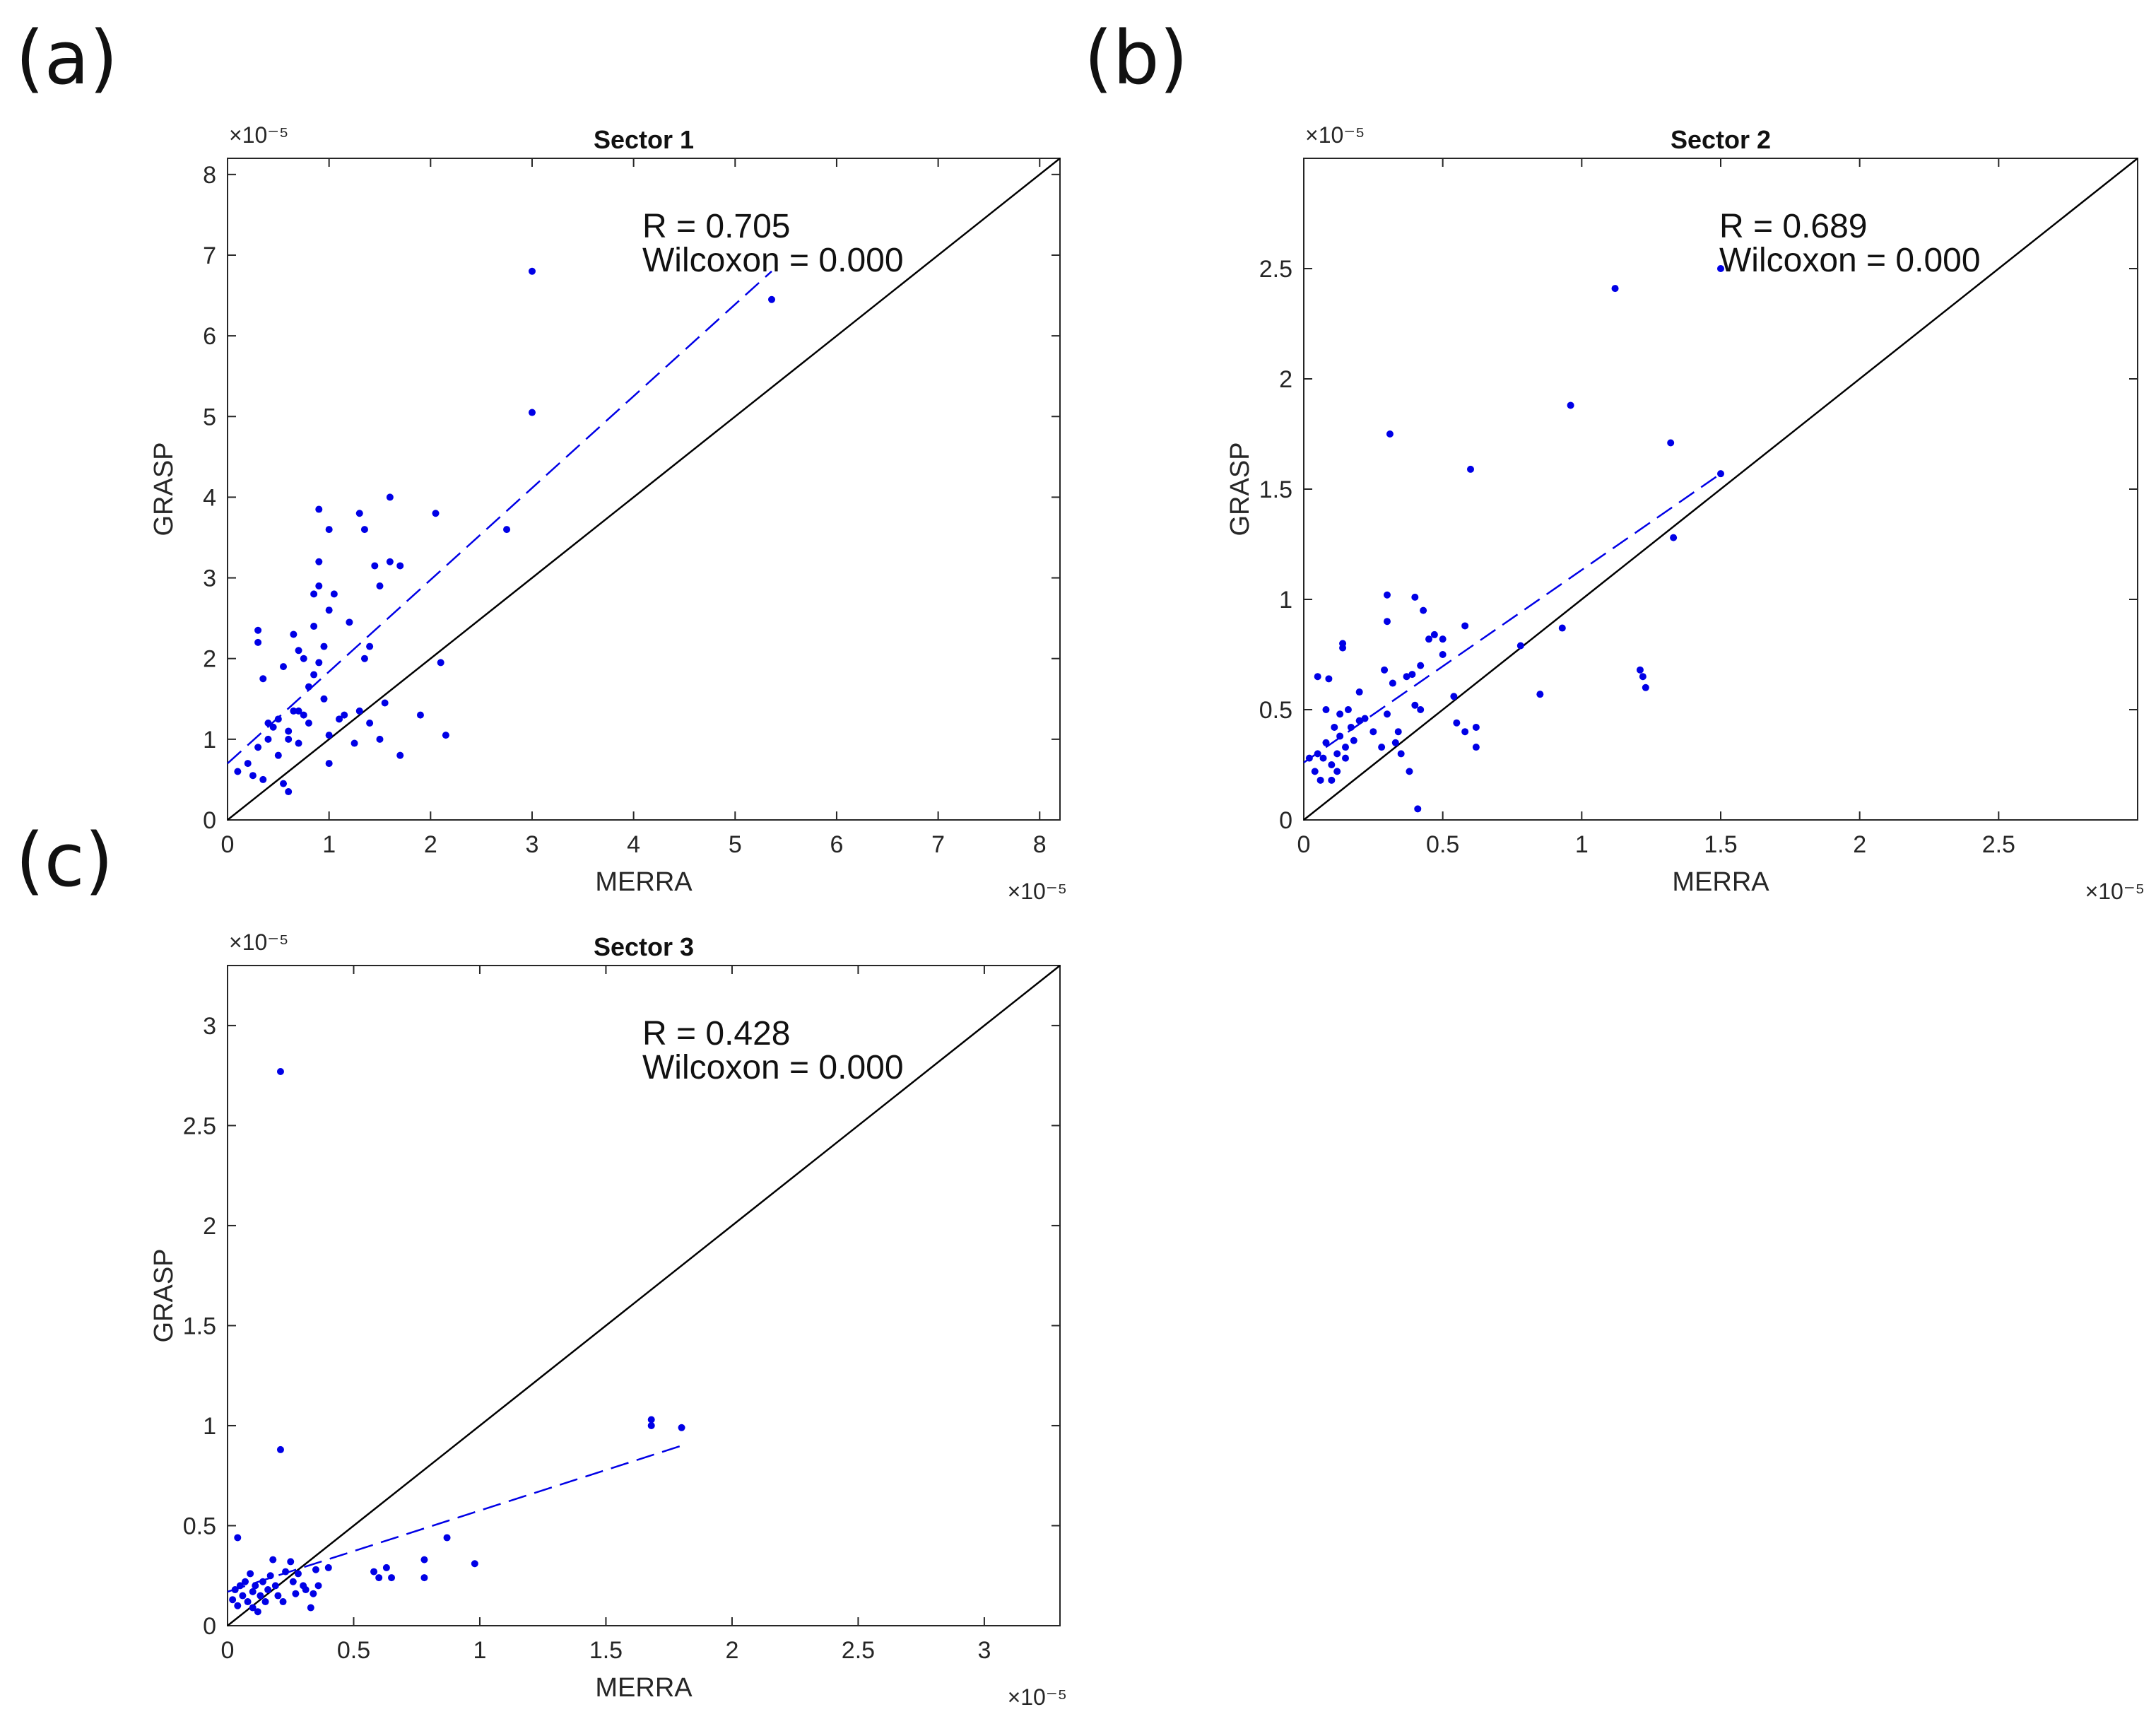  Describe the element at coordinates (716, 226) in the screenshot. I see `r-value-text: R = 0.705` at that location.